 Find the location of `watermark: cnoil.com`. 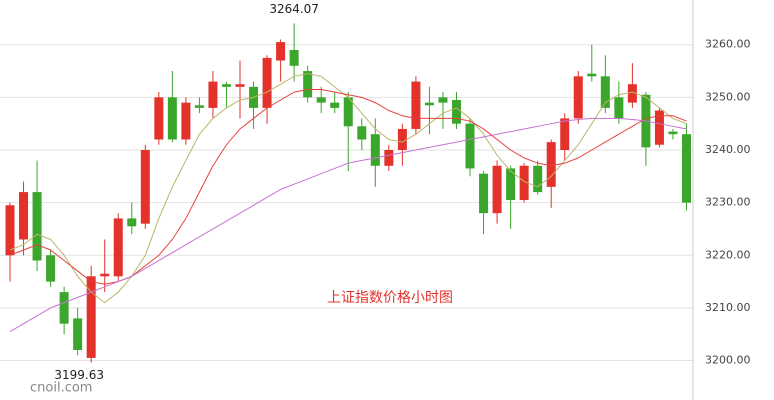

watermark: cnoil.com is located at coordinates (61, 388).